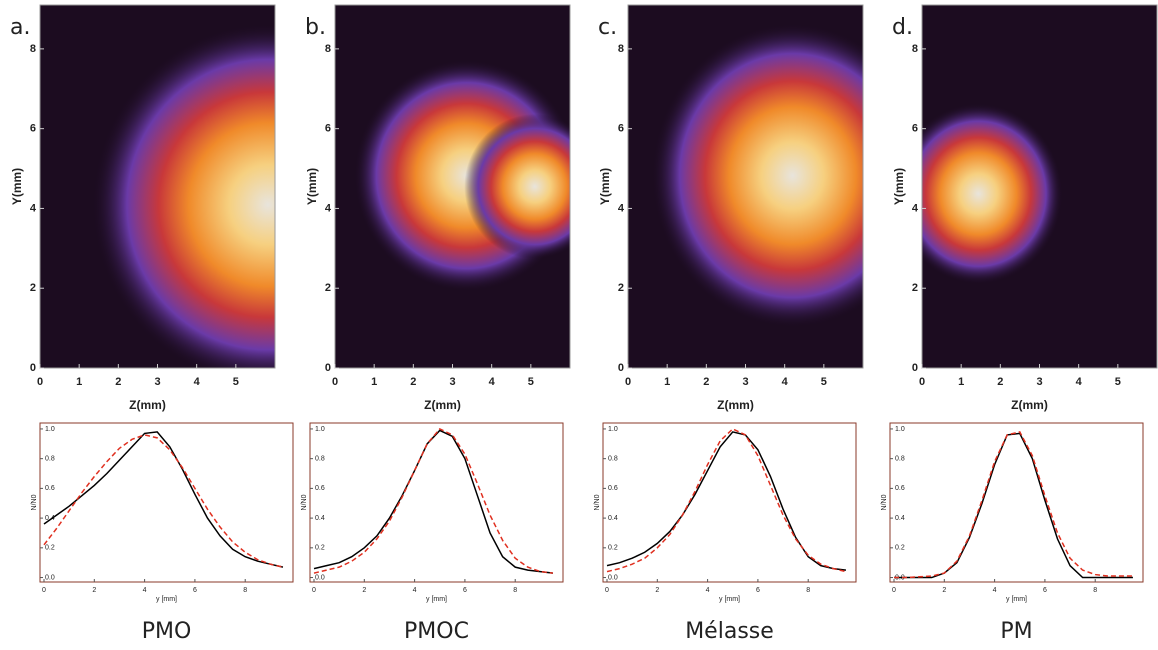  What do you see at coordinates (1016, 631) in the screenshot?
I see `caption: PM` at bounding box center [1016, 631].